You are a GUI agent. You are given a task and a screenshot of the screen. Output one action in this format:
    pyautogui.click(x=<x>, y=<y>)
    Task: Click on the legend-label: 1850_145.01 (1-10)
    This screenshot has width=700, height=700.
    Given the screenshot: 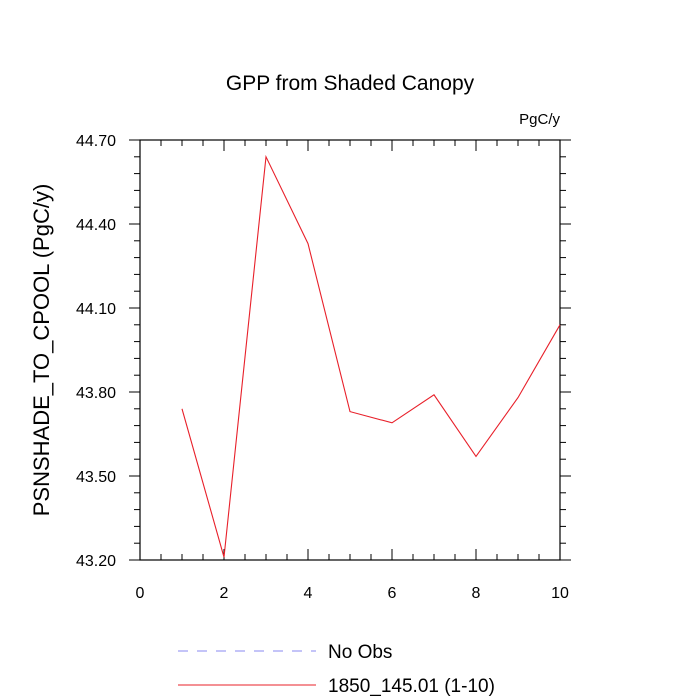 What is the action you would take?
    pyautogui.click(x=411, y=686)
    